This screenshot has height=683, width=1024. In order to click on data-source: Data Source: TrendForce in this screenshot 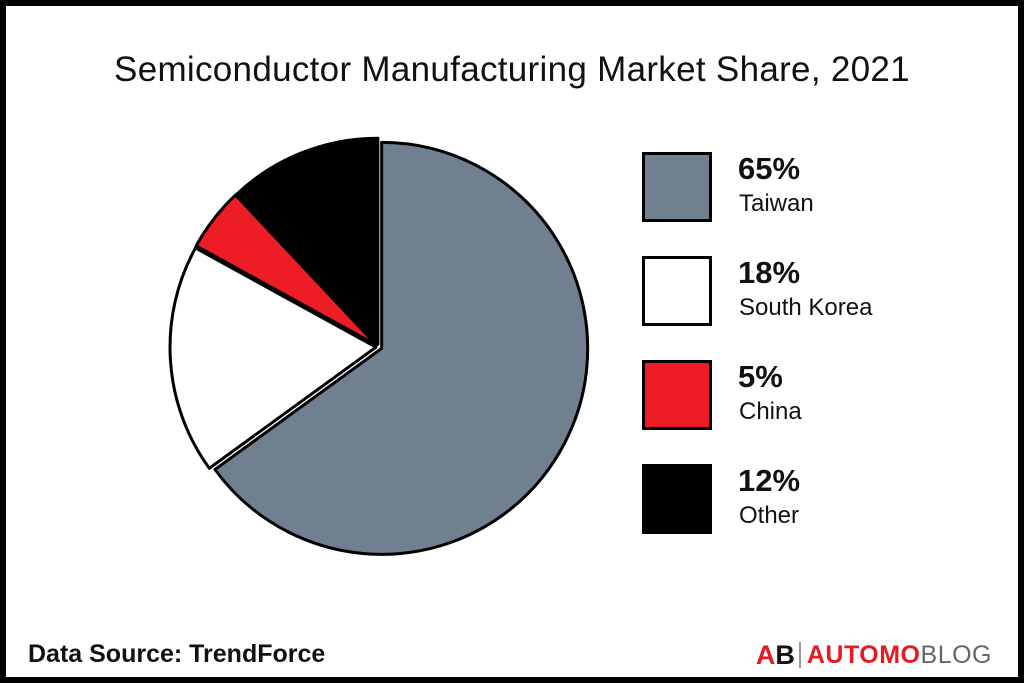, I will do `click(177, 654)`.